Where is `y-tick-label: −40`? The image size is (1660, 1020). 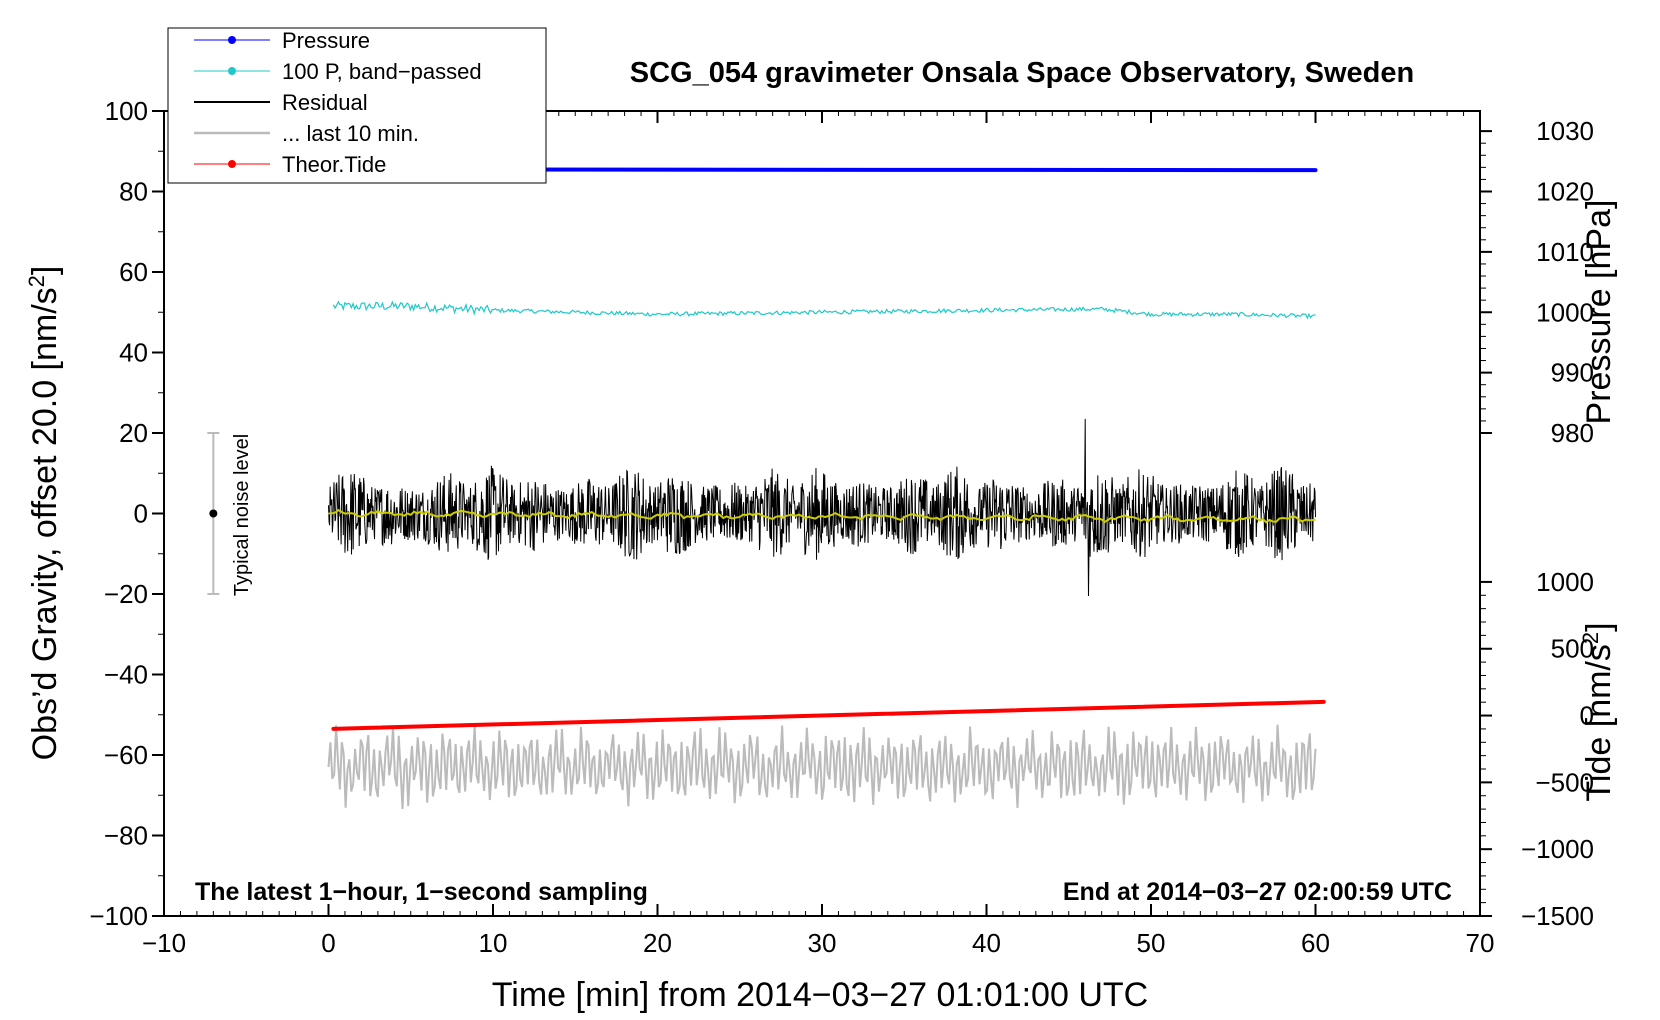
y-tick-label: −40 is located at coordinates (126, 675).